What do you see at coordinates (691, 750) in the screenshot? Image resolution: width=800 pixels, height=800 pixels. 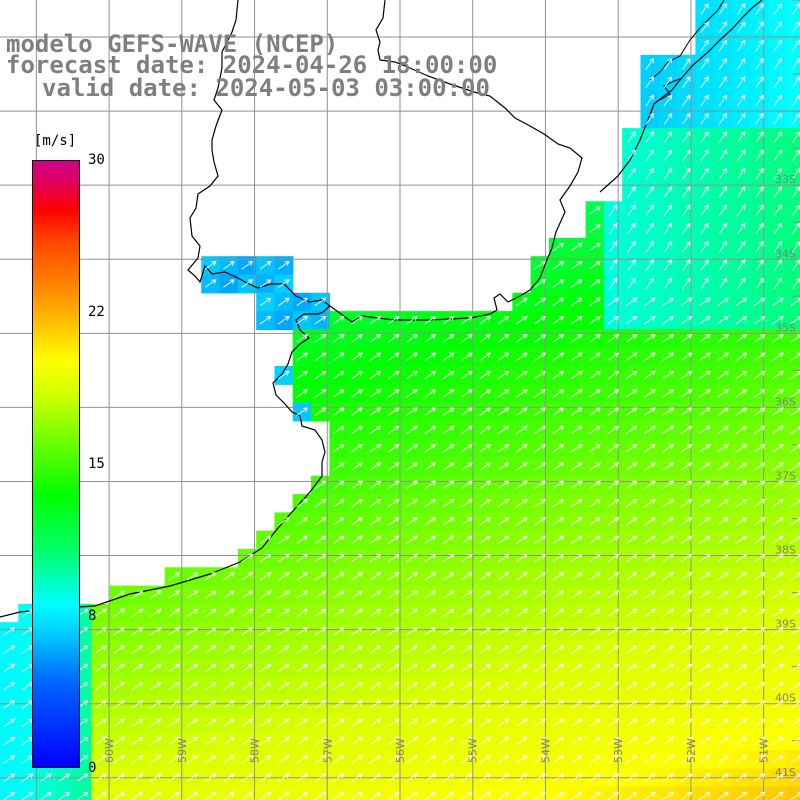 I see `longitude-label: 52W` at bounding box center [691, 750].